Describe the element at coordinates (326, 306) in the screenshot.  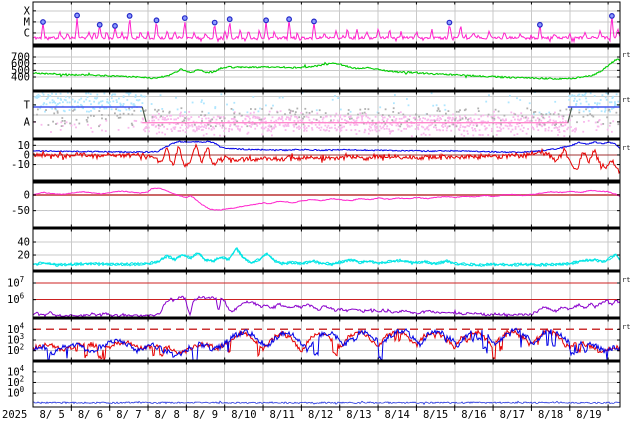
I see `series-flux-high` at that location.